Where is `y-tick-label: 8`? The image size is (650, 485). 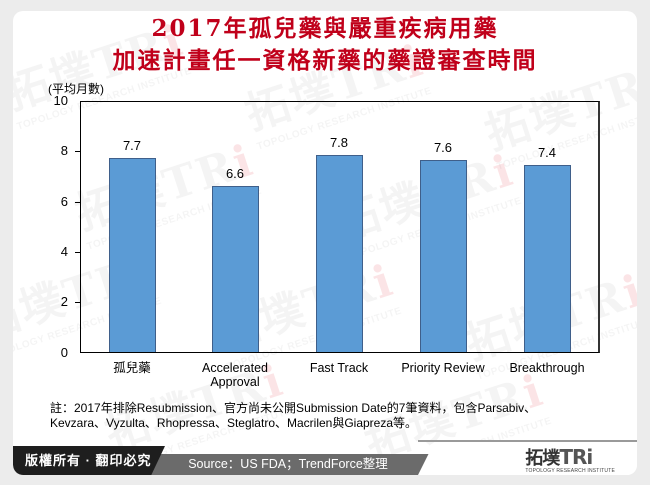 y-tick-label: 8 is located at coordinates (64, 150).